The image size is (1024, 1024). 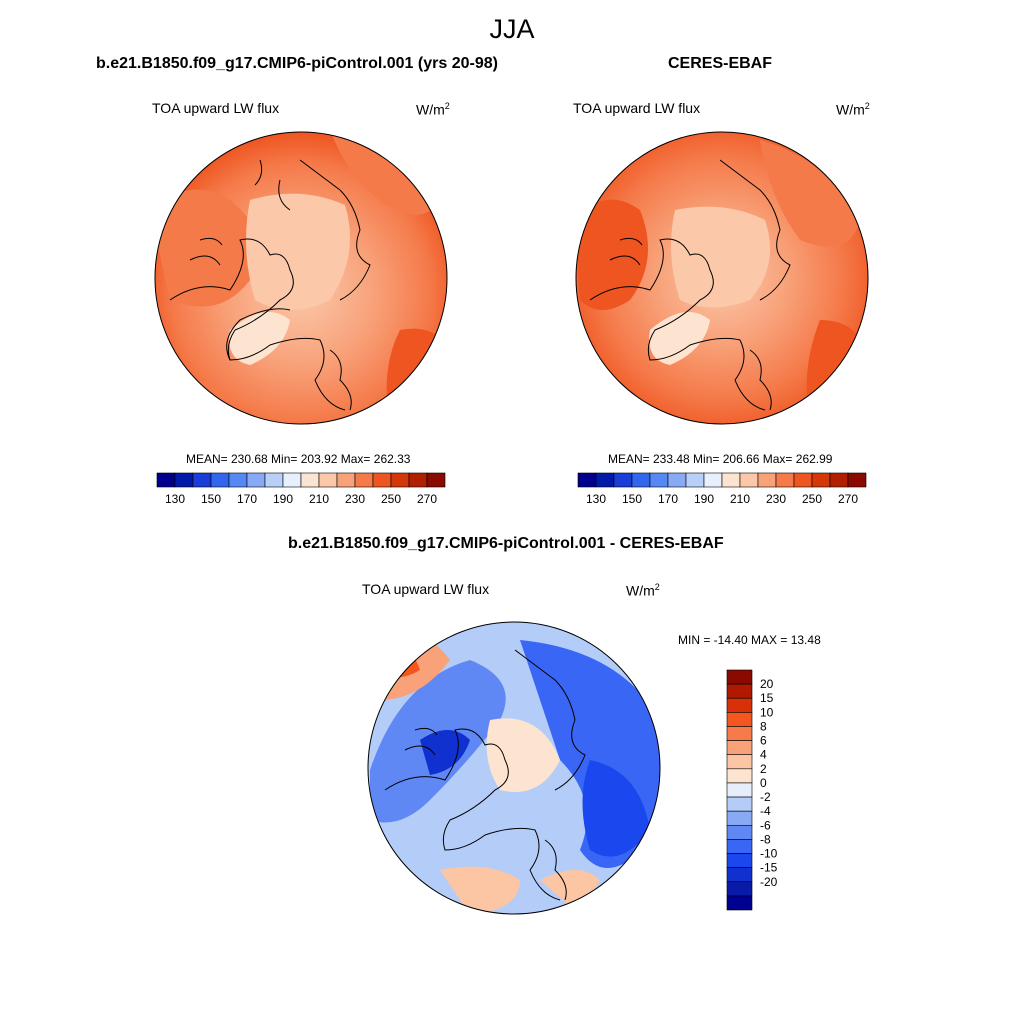 What do you see at coordinates (769, 854) in the screenshot?
I see `colorbar-tick-label: -10` at bounding box center [769, 854].